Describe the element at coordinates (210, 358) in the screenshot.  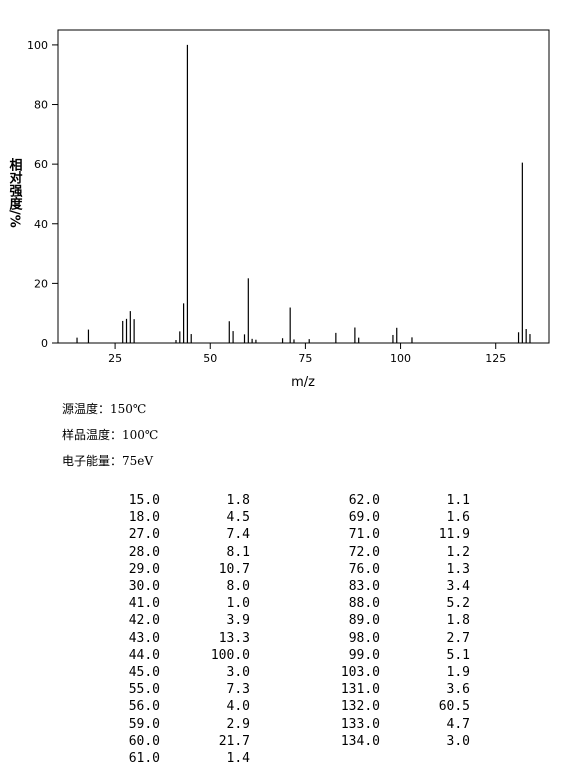
I see `x-tick-label: 50` at that location.